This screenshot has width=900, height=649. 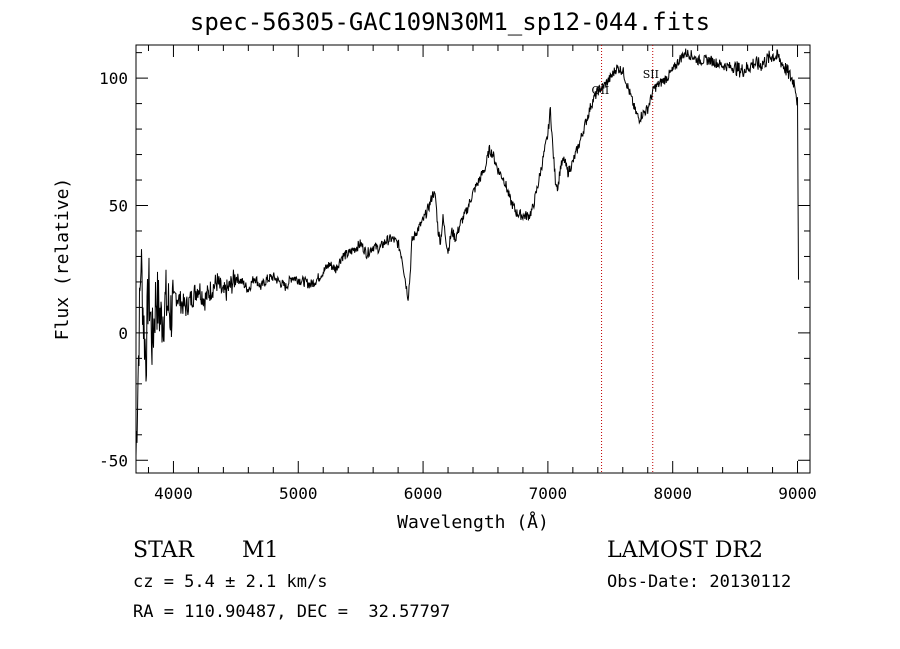 I want to click on x-tick-label: 7000, so click(x=548, y=493).